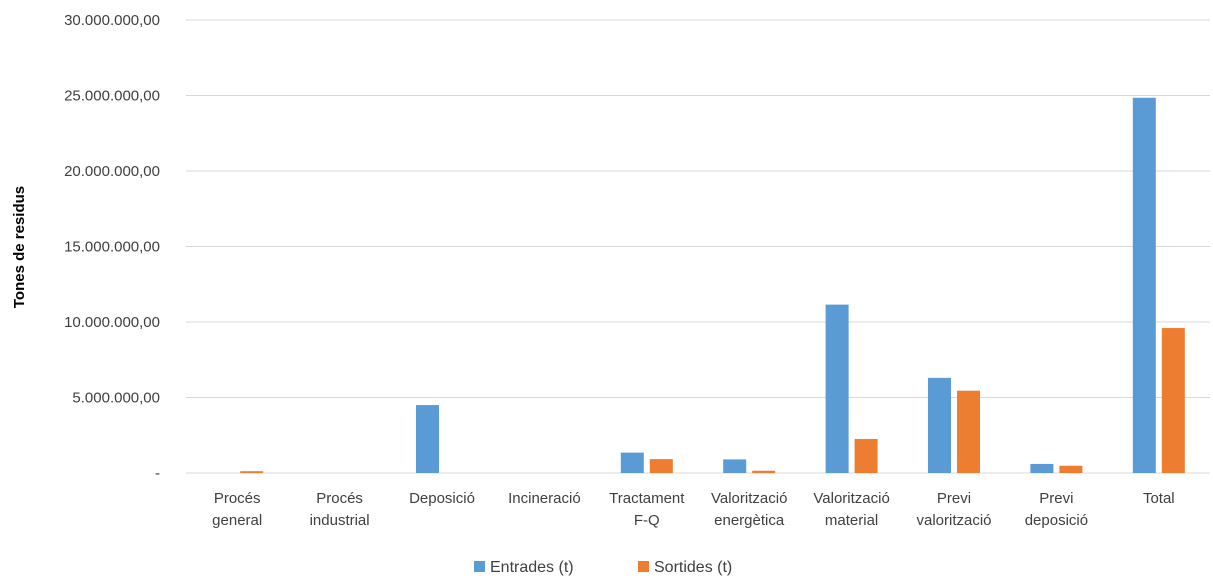  Describe the element at coordinates (851, 520) in the screenshot. I see `x-category-label: material` at that location.